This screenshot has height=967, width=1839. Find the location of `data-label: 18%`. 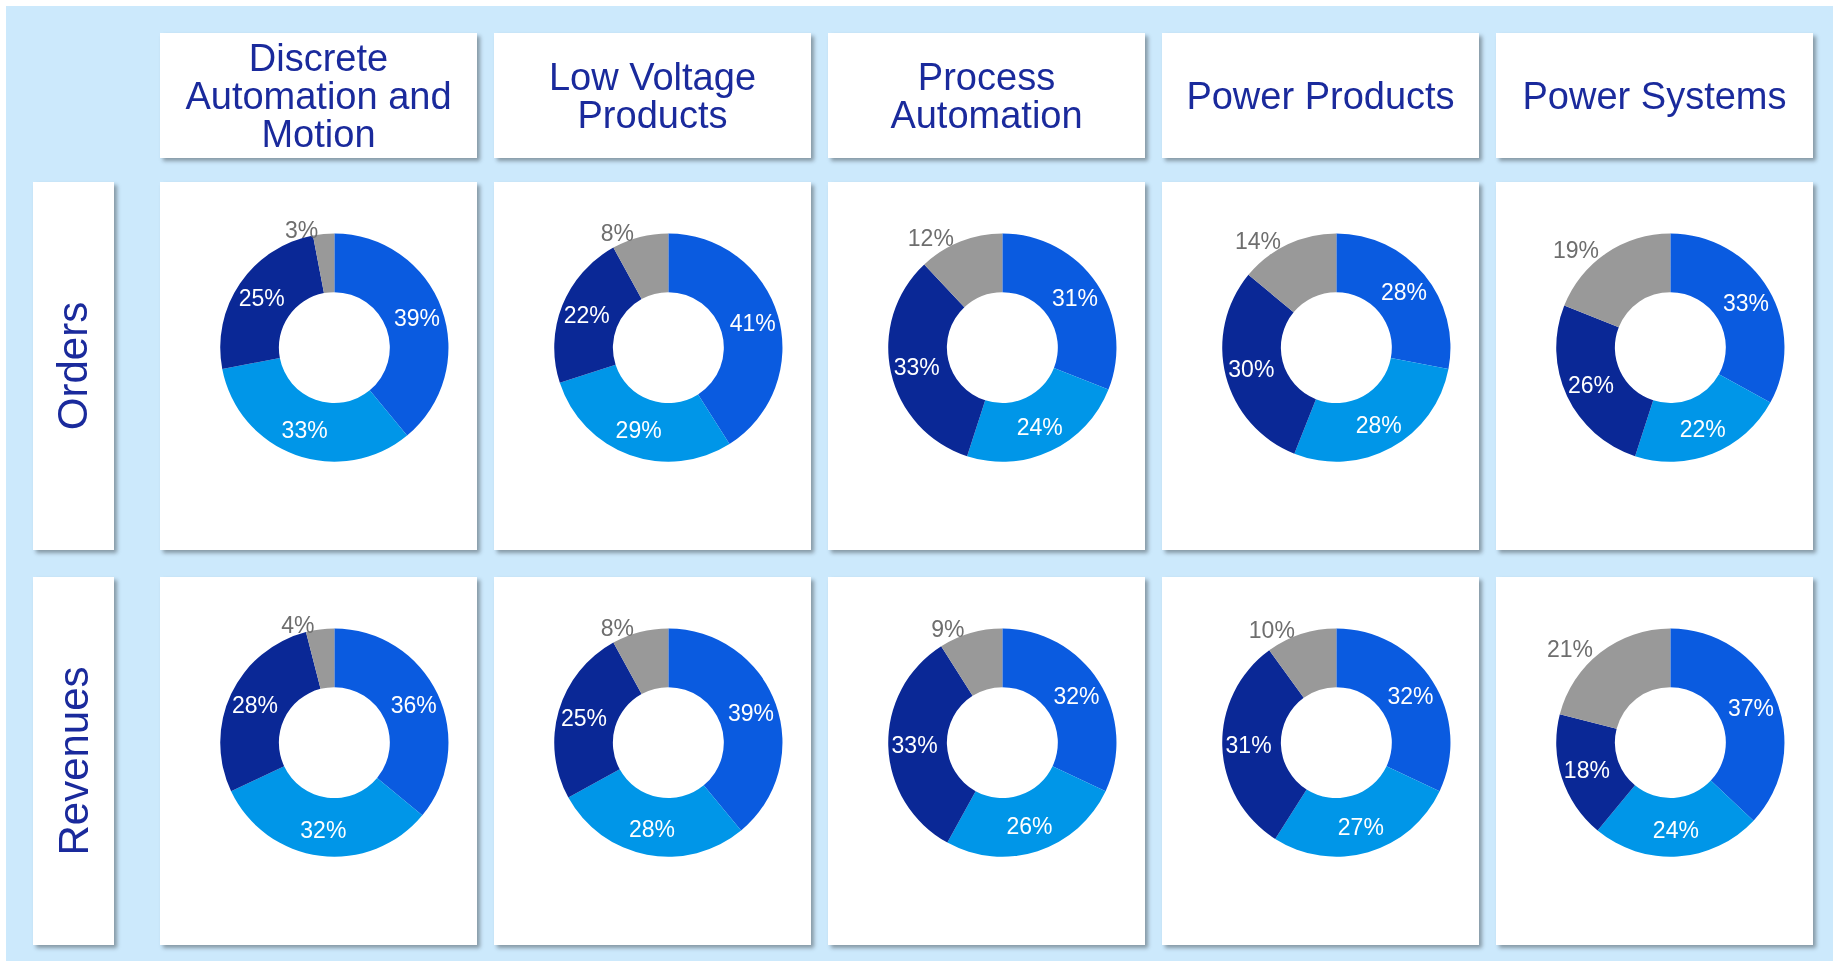

data-label: 18% is located at coordinates (1586, 769).